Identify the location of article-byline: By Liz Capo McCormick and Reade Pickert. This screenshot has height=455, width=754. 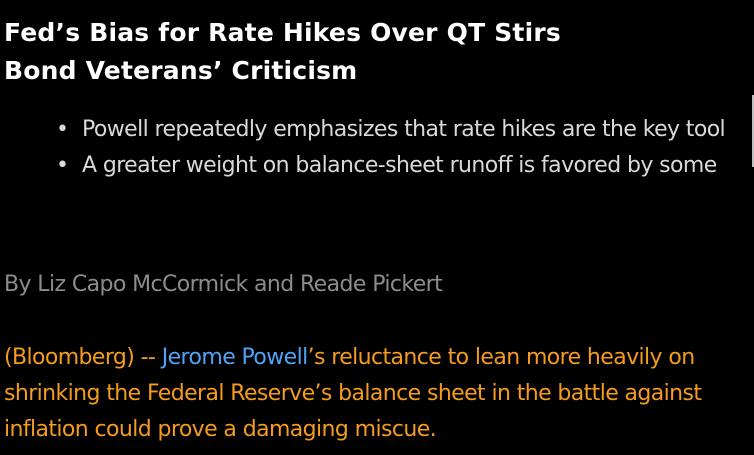
(223, 284).